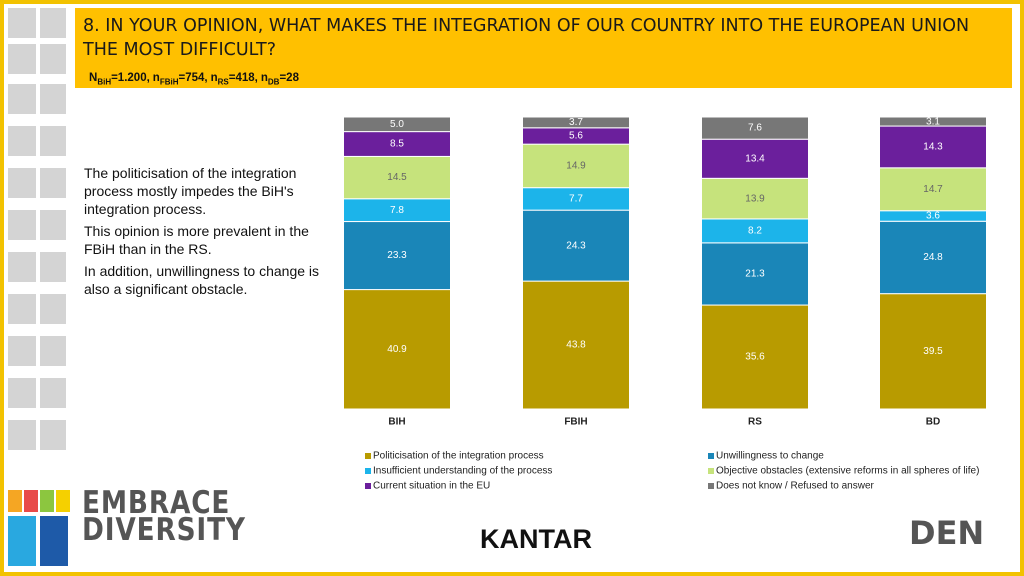 Image resolution: width=1024 pixels, height=576 pixels. What do you see at coordinates (933, 216) in the screenshot?
I see `data-label: 3.6` at bounding box center [933, 216].